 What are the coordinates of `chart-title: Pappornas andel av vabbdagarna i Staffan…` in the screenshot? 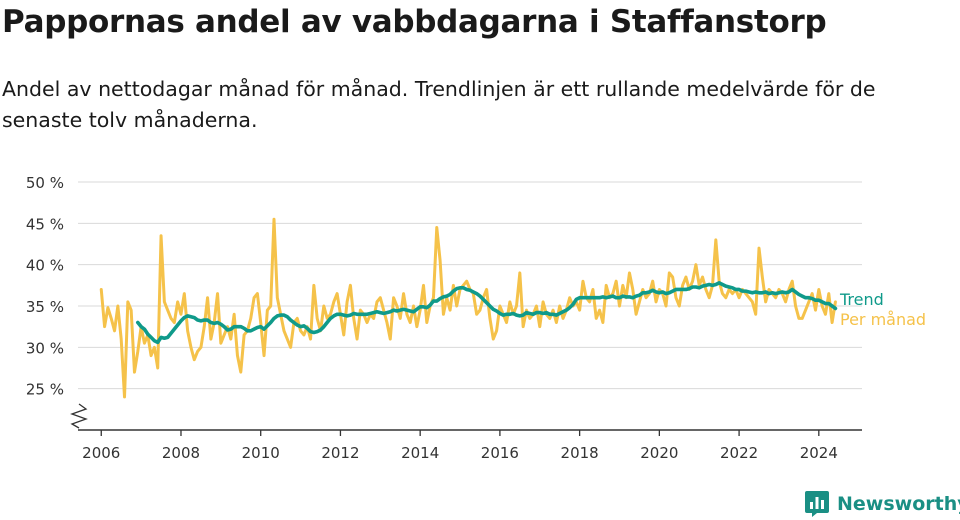 It's located at (414, 22).